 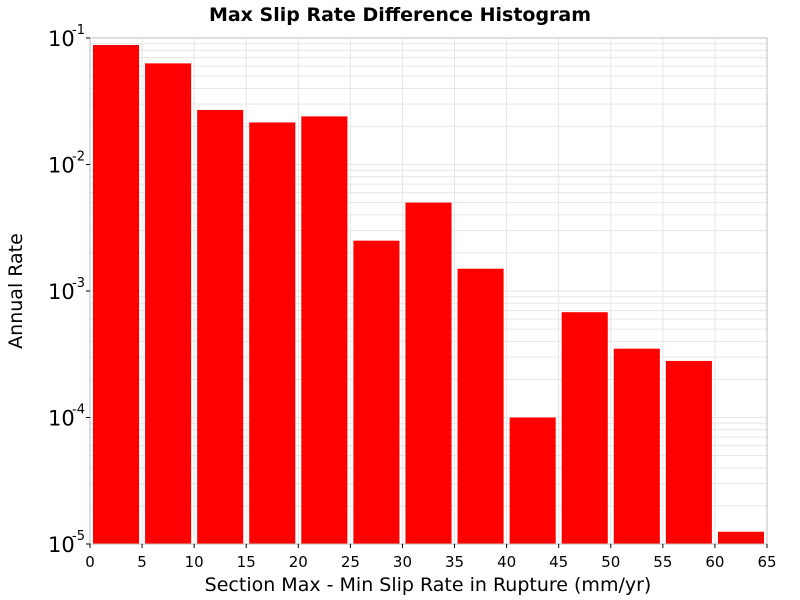 What do you see at coordinates (78, 157) in the screenshot?
I see `y-tick-exponent: -2` at bounding box center [78, 157].